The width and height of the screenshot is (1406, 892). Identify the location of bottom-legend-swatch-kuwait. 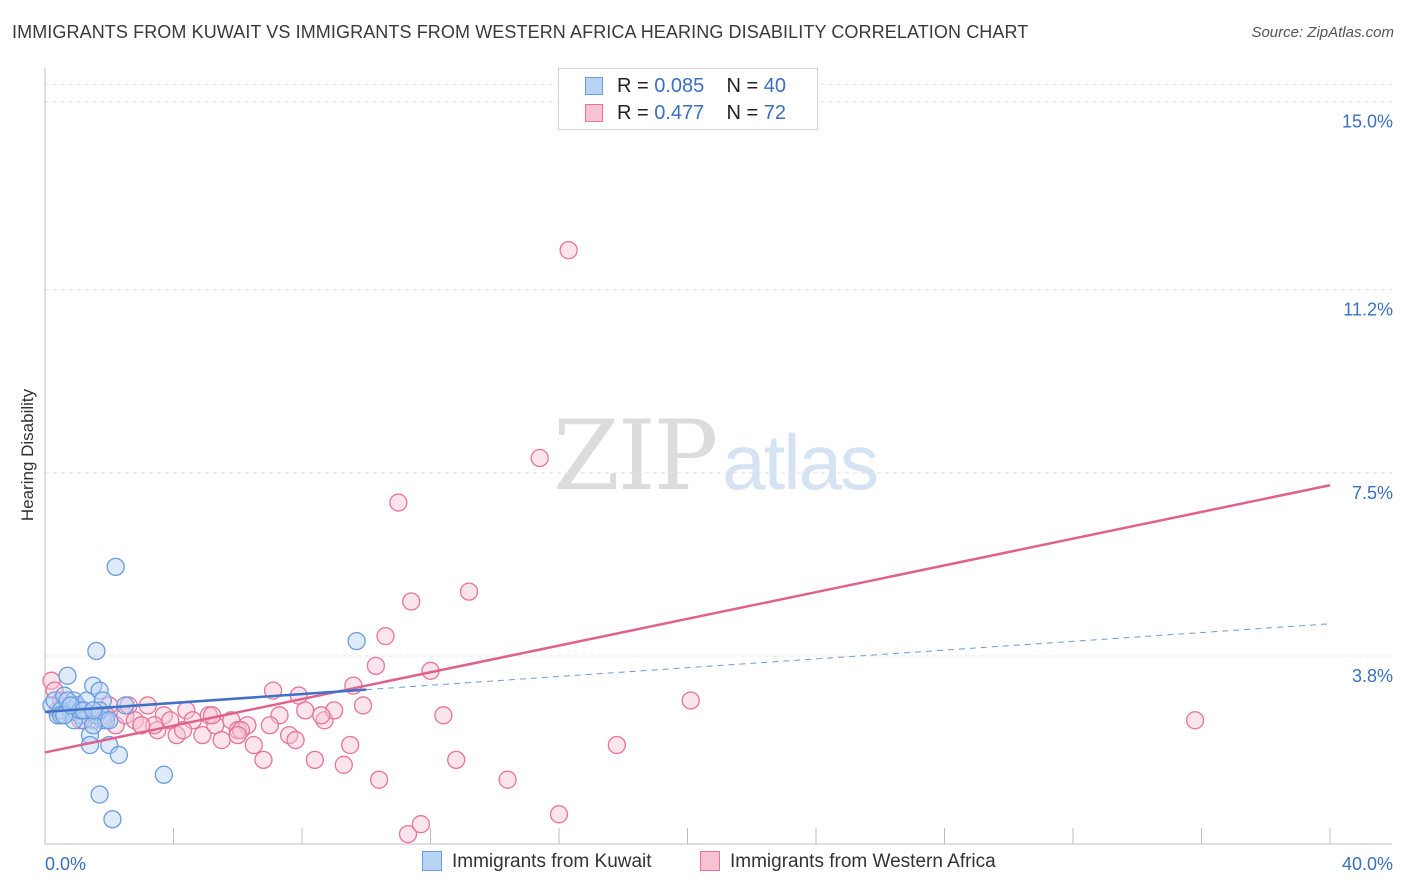
(432, 861).